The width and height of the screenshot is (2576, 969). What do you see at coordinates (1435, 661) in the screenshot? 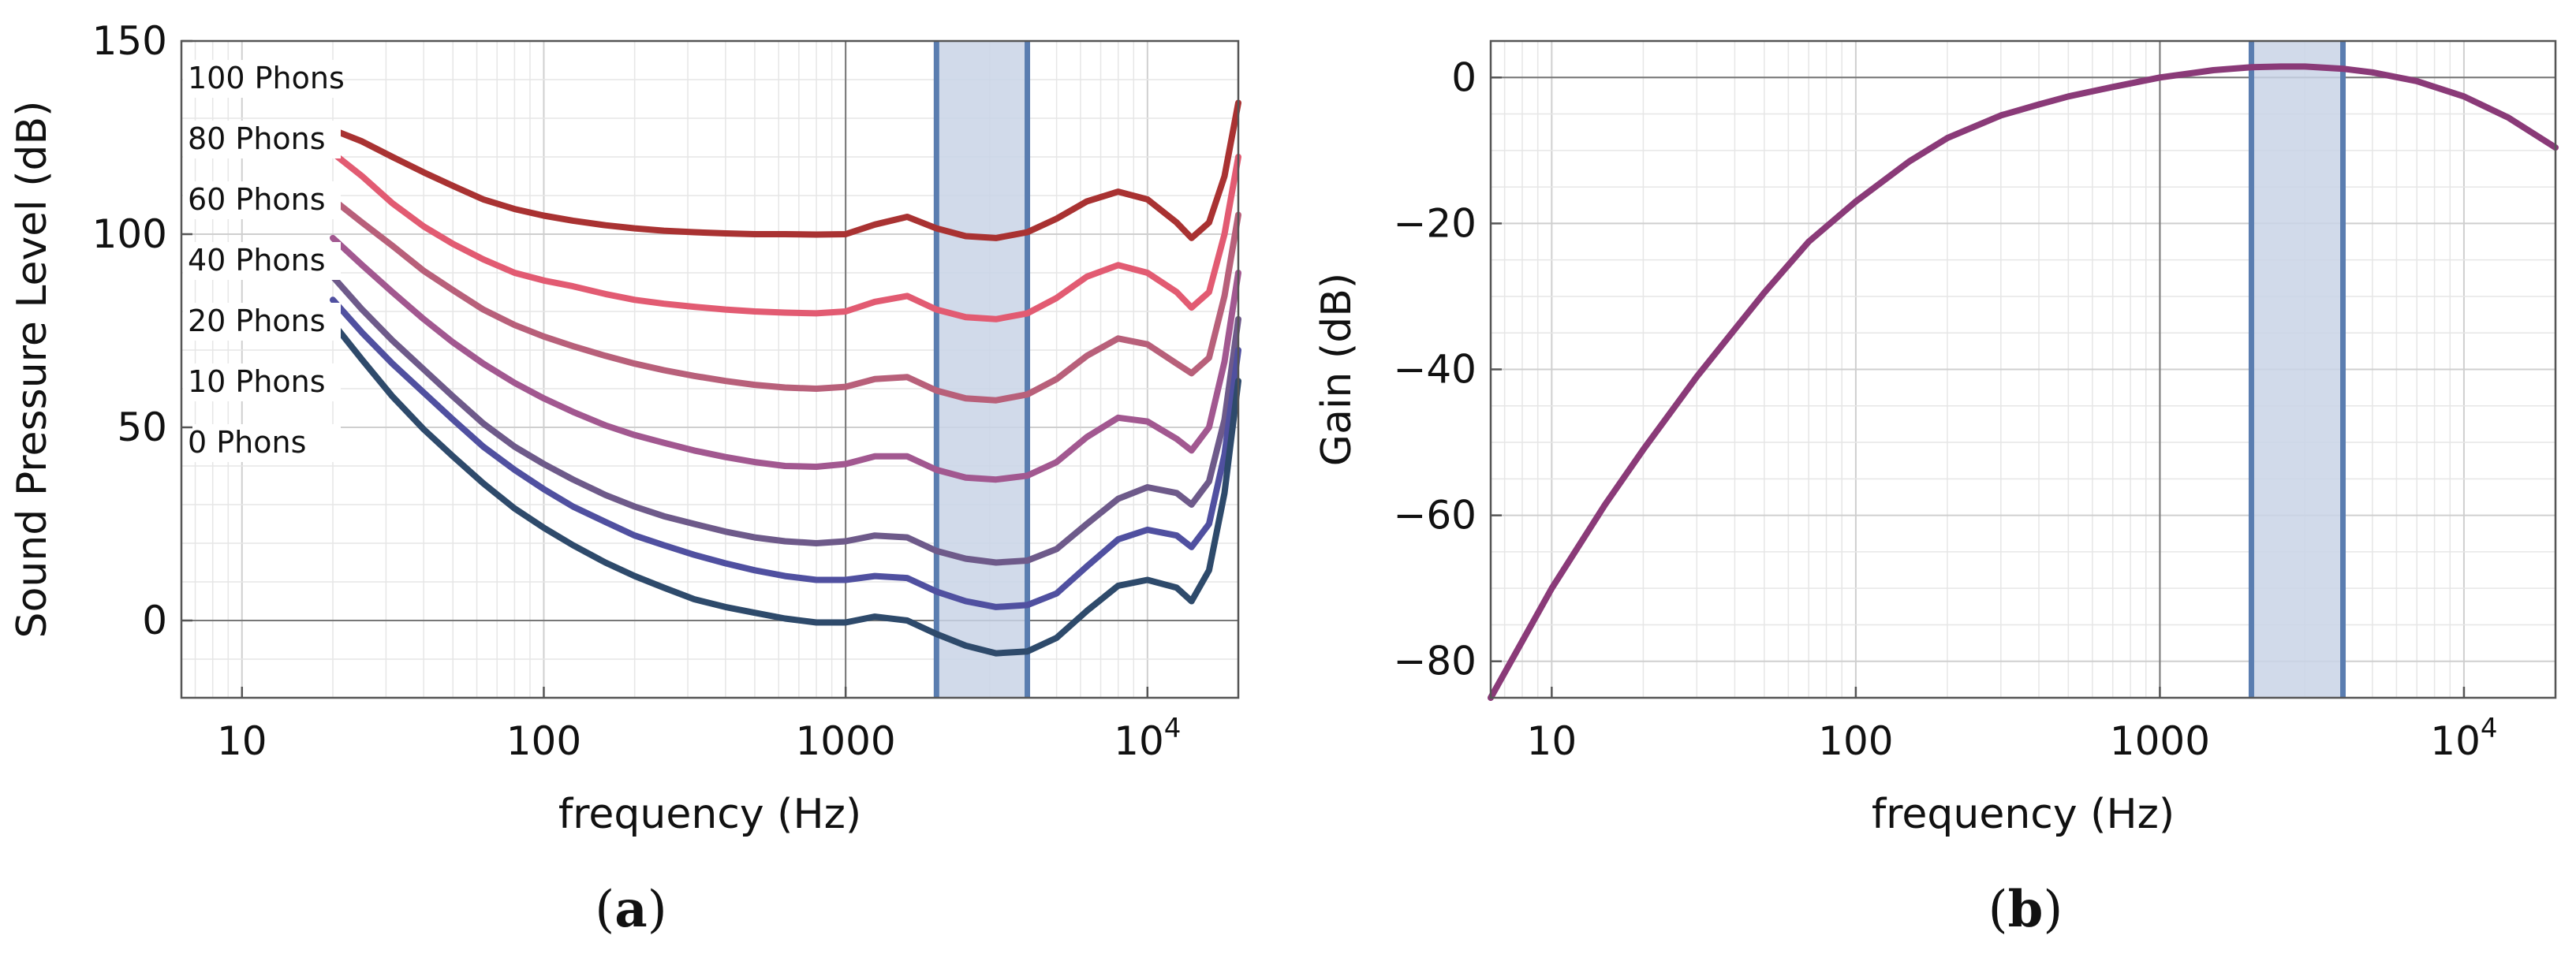
I see `y-tick-label: −80` at bounding box center [1435, 661].